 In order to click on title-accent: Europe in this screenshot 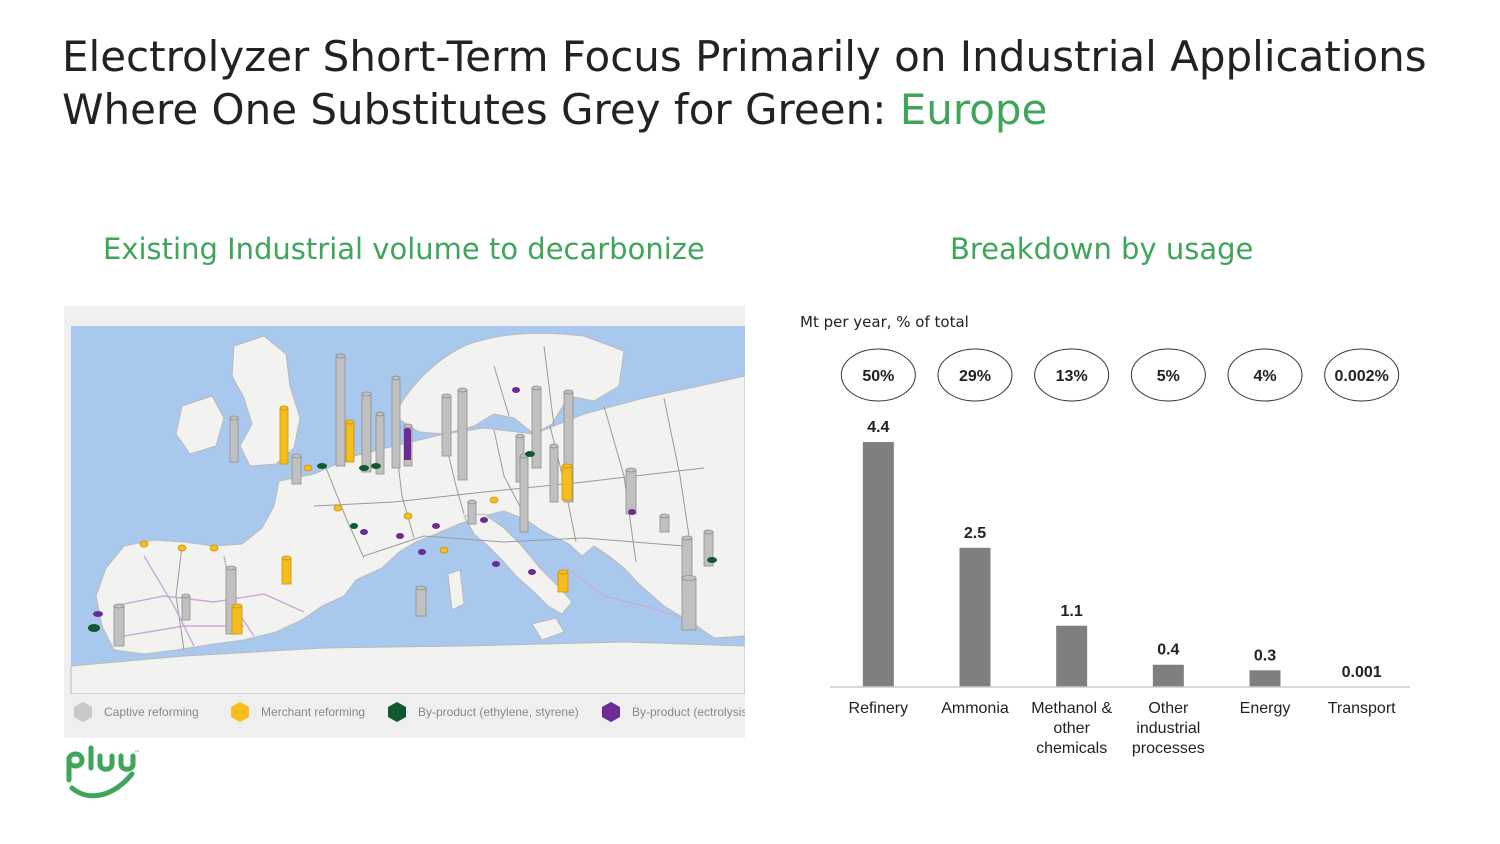, I will do `click(973, 109)`.